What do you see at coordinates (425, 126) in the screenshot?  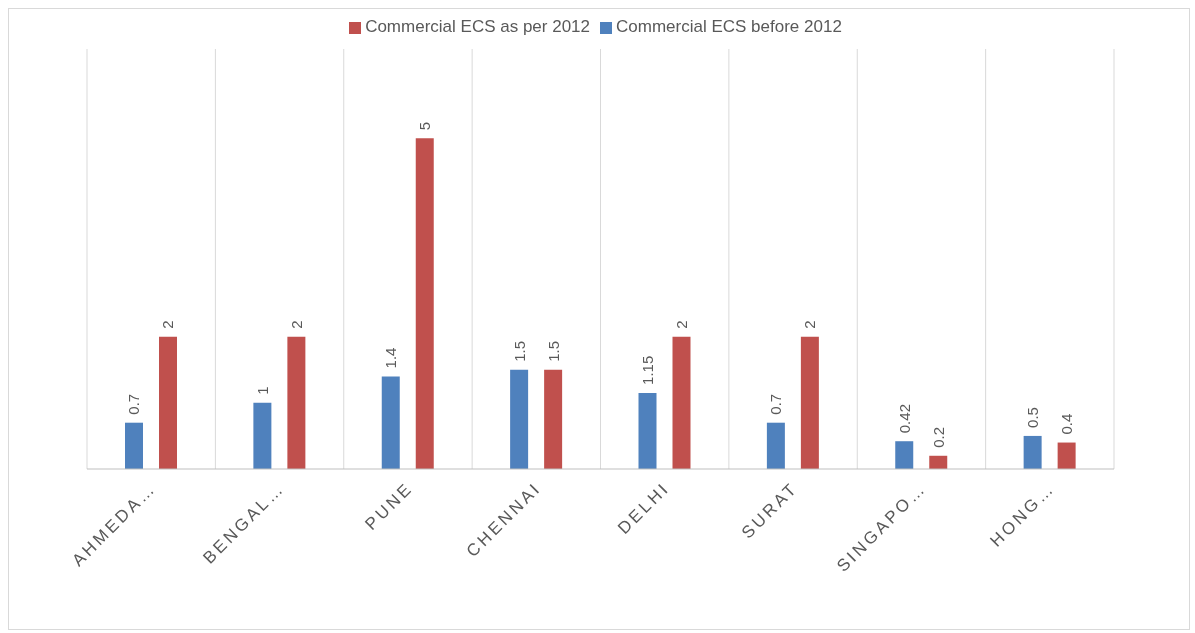 I see `data-label: 5` at bounding box center [425, 126].